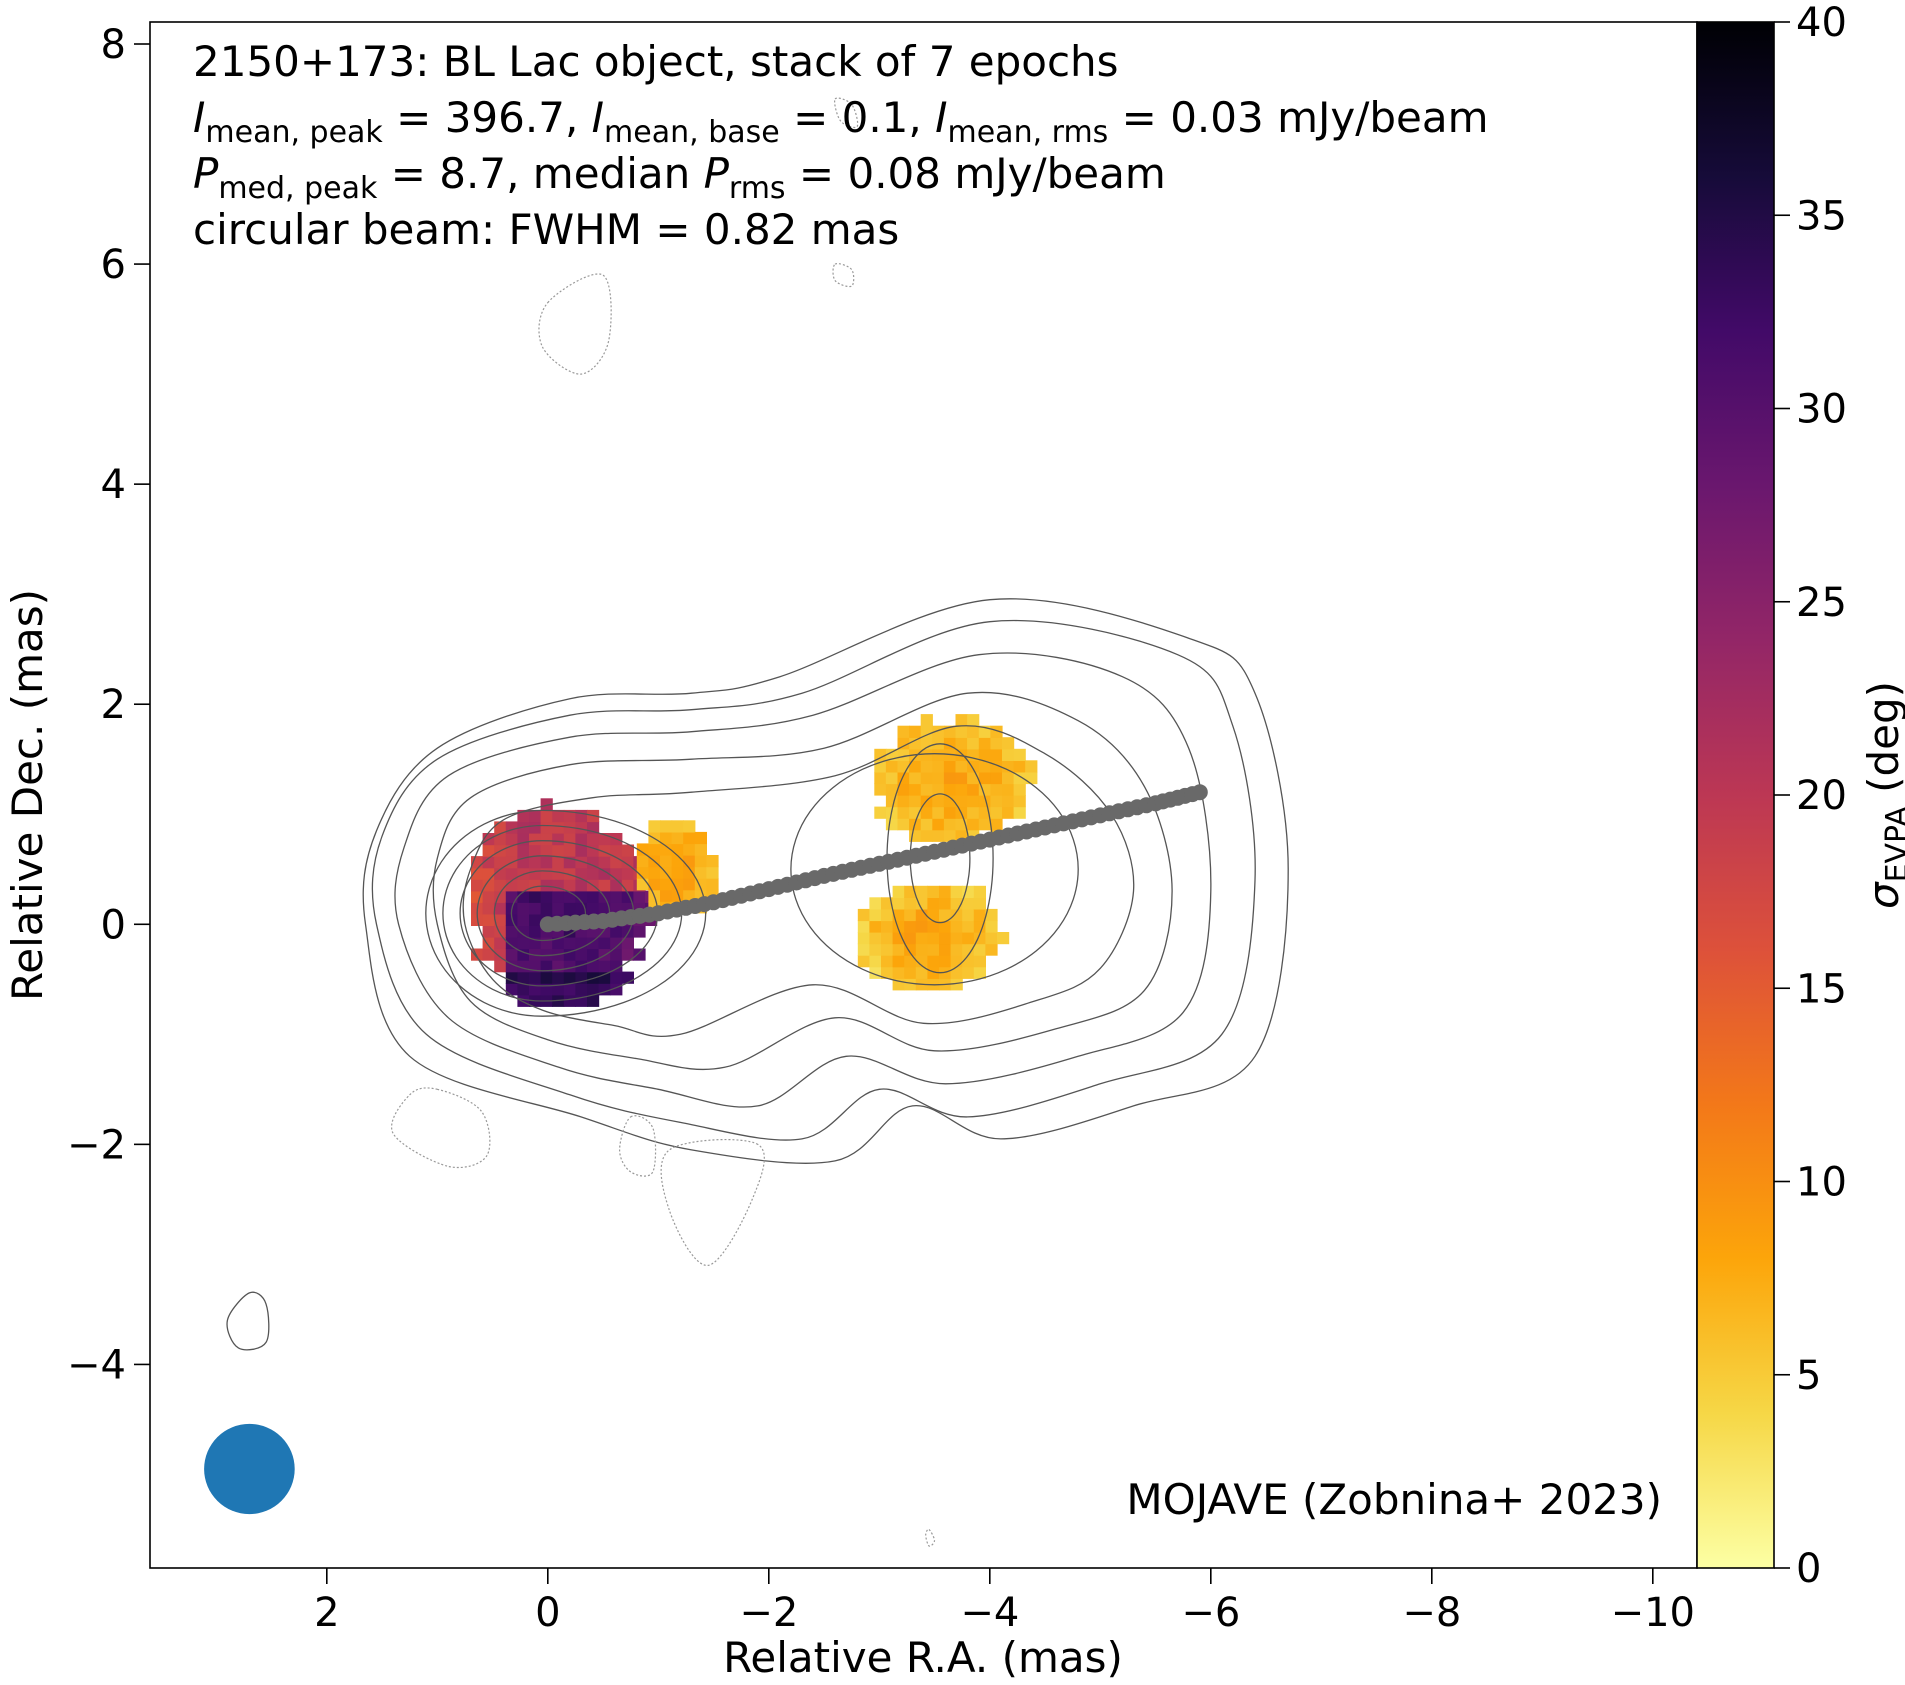 The image size is (1905, 1685). What do you see at coordinates (96, 1365) in the screenshot?
I see `y-tick-label: −4` at bounding box center [96, 1365].